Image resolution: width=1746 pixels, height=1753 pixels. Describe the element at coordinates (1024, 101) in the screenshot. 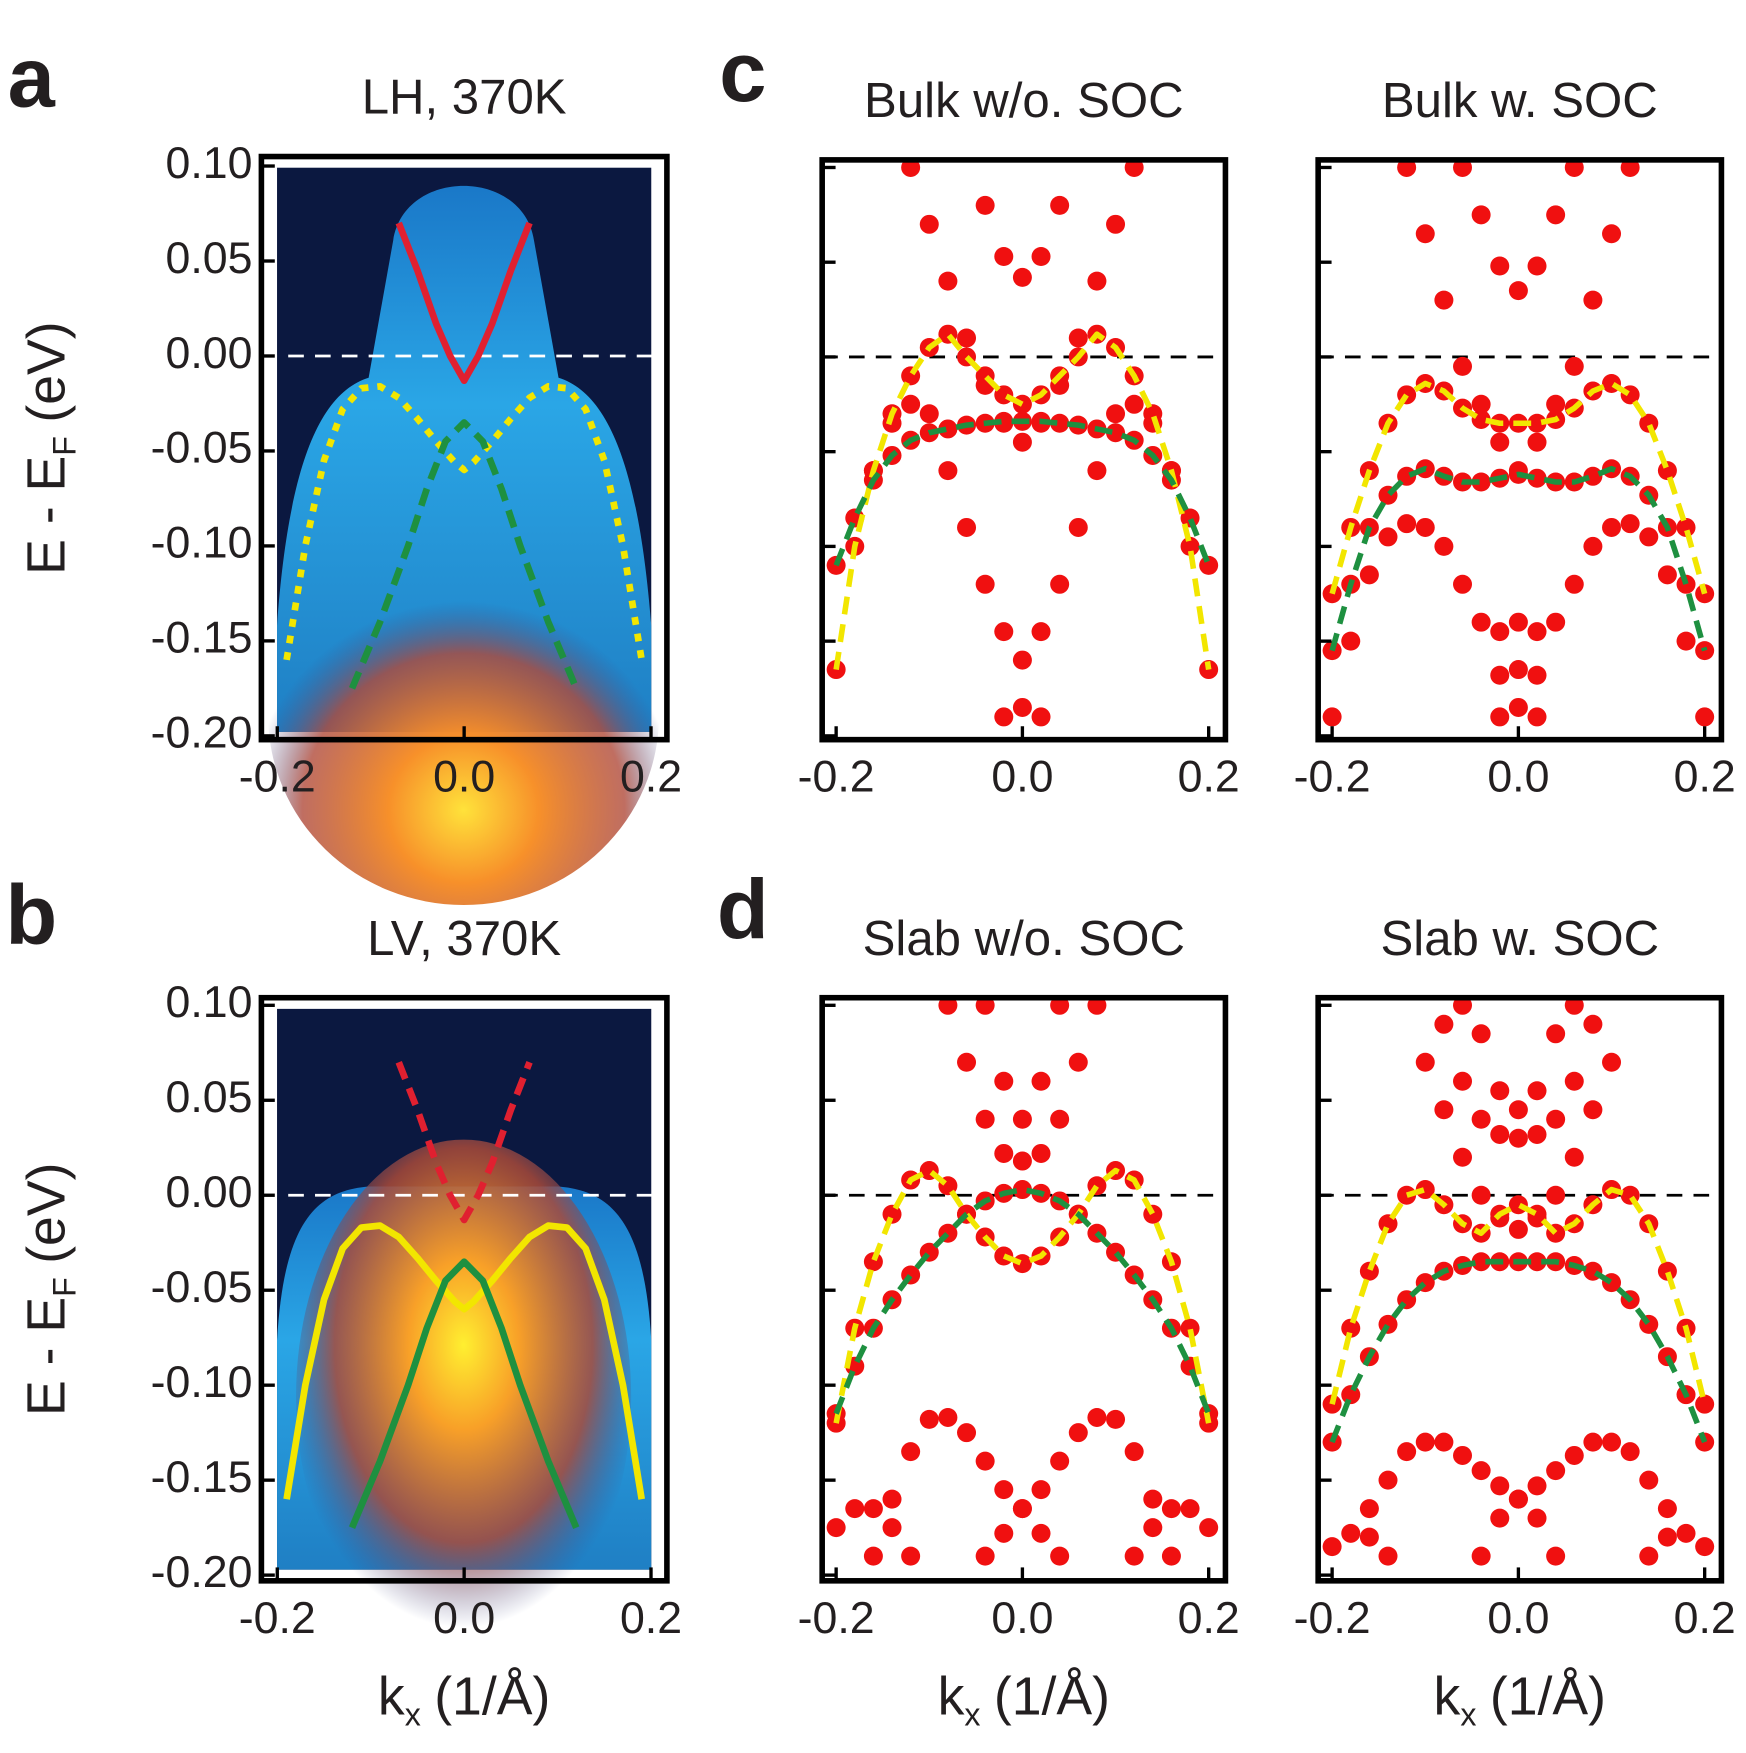

I see `panel-title: Bulk w/o. SOC` at that location.